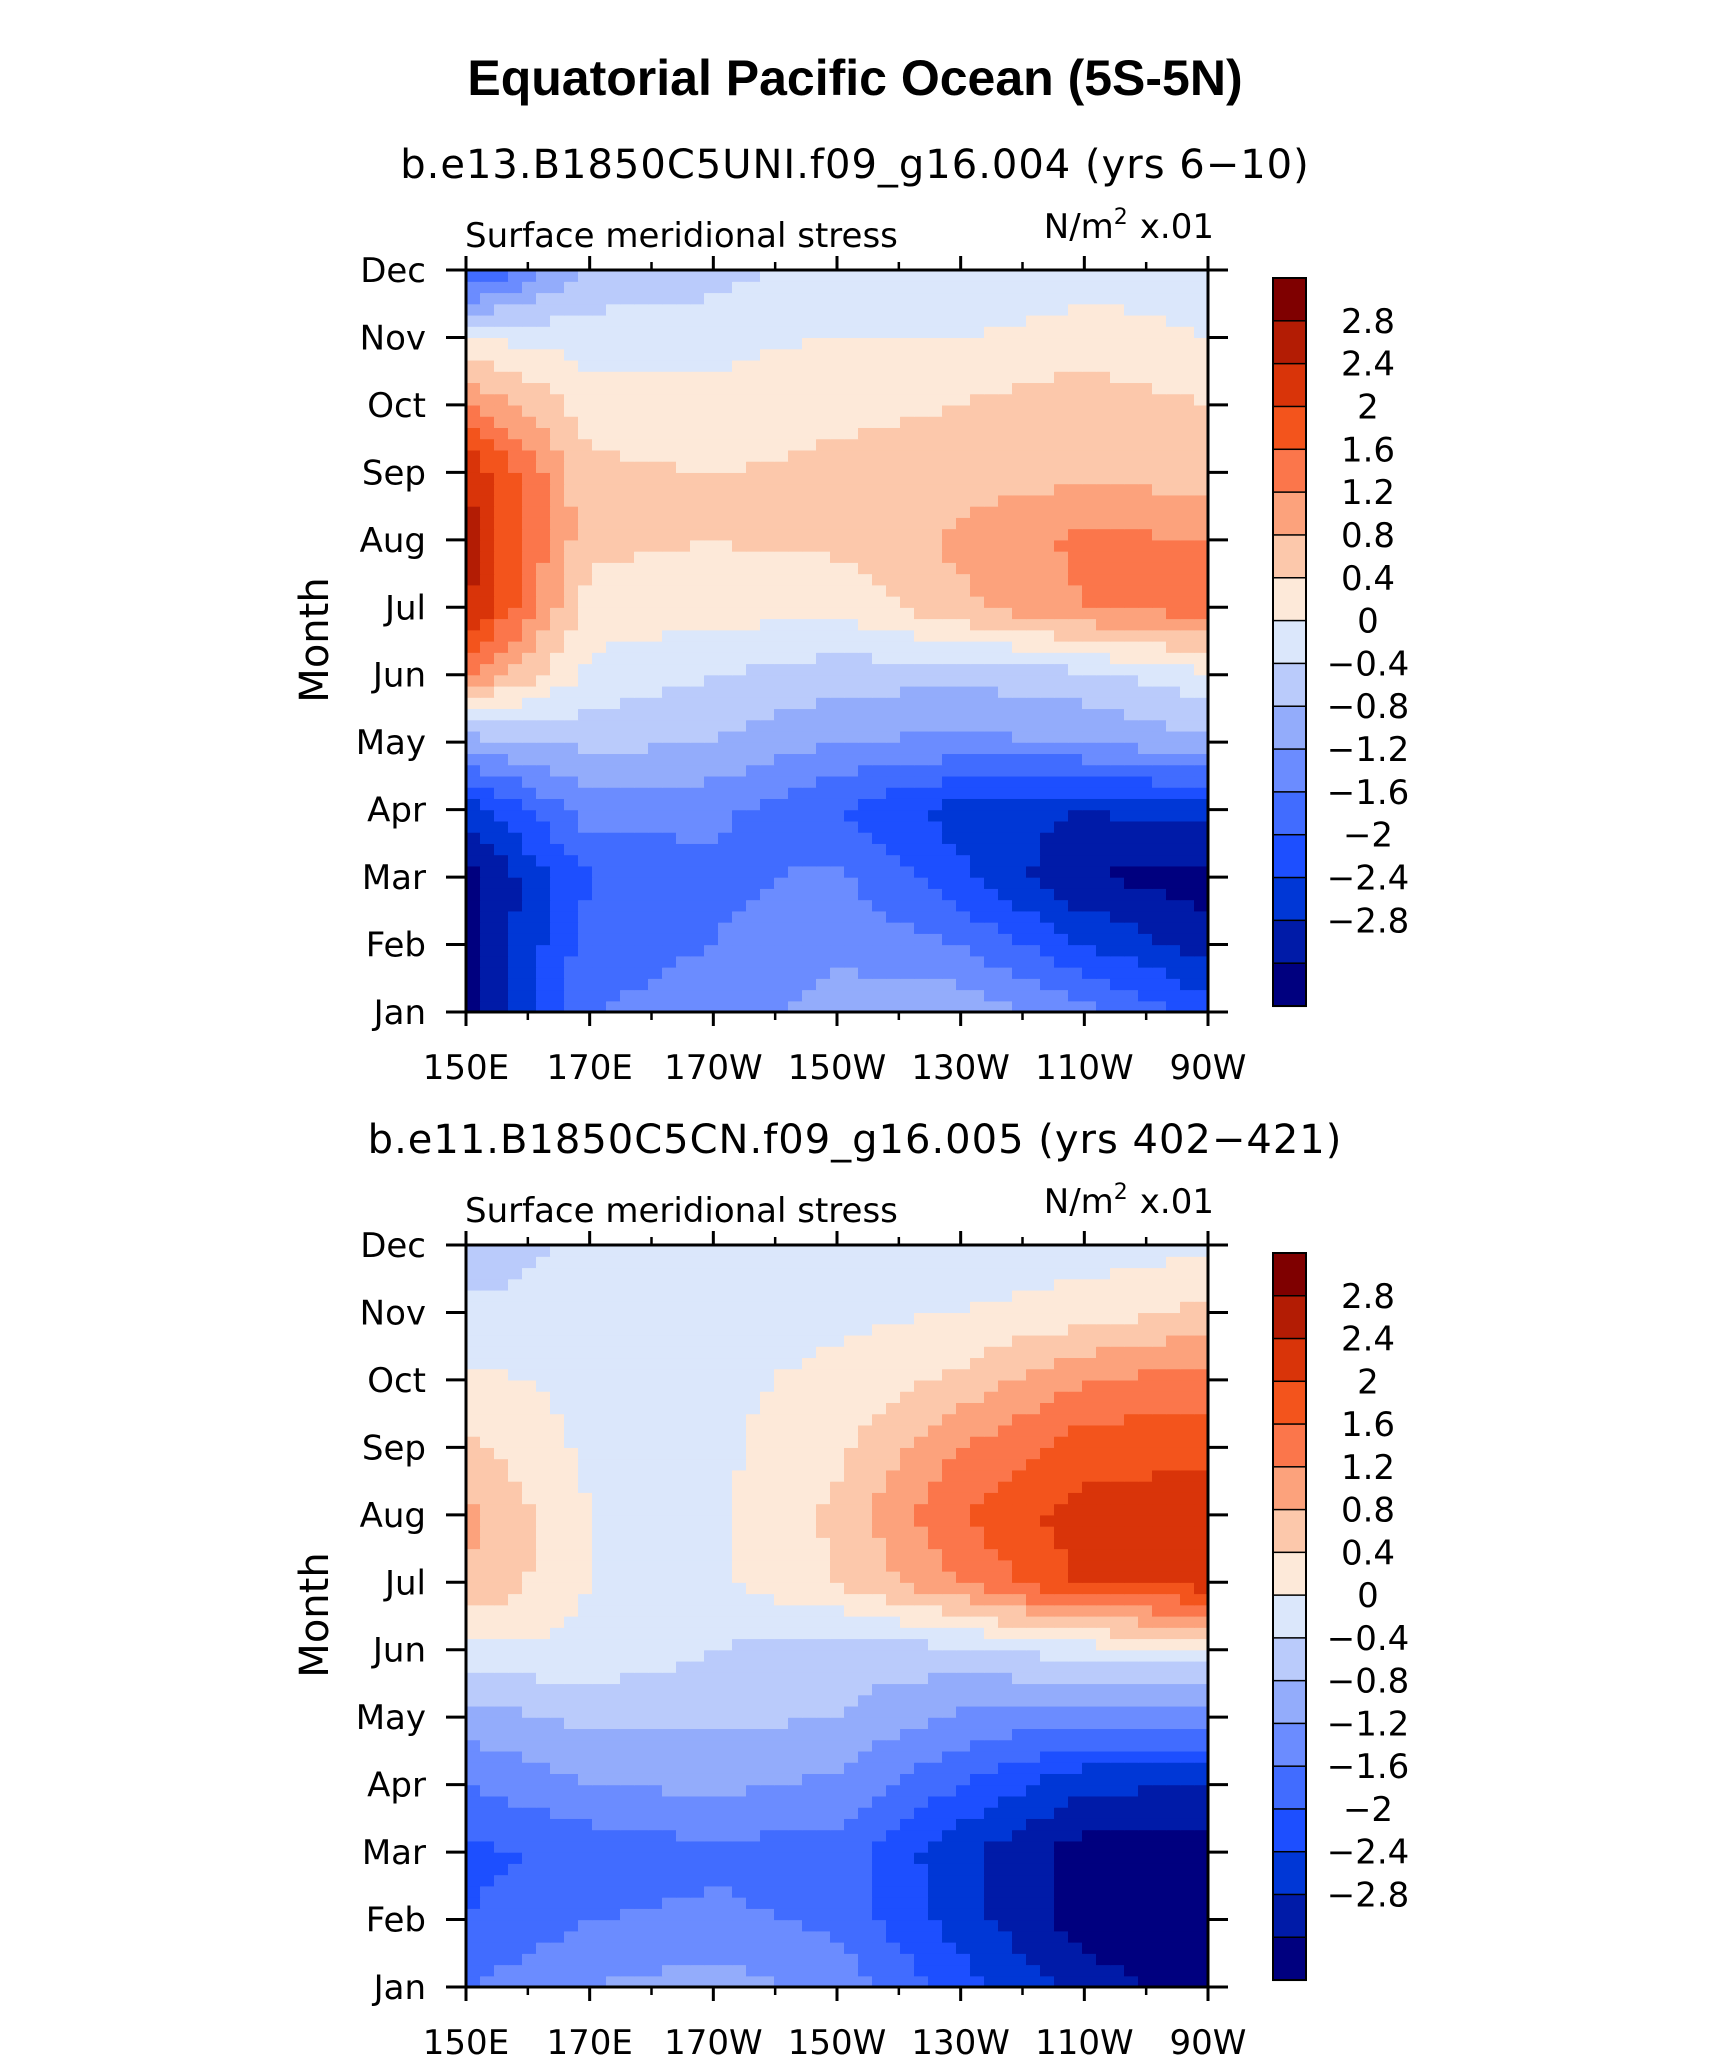 This screenshot has width=1710, height=2062. Describe the element at coordinates (1368, 921) in the screenshot. I see `colorbar-label: −2.8` at that location.